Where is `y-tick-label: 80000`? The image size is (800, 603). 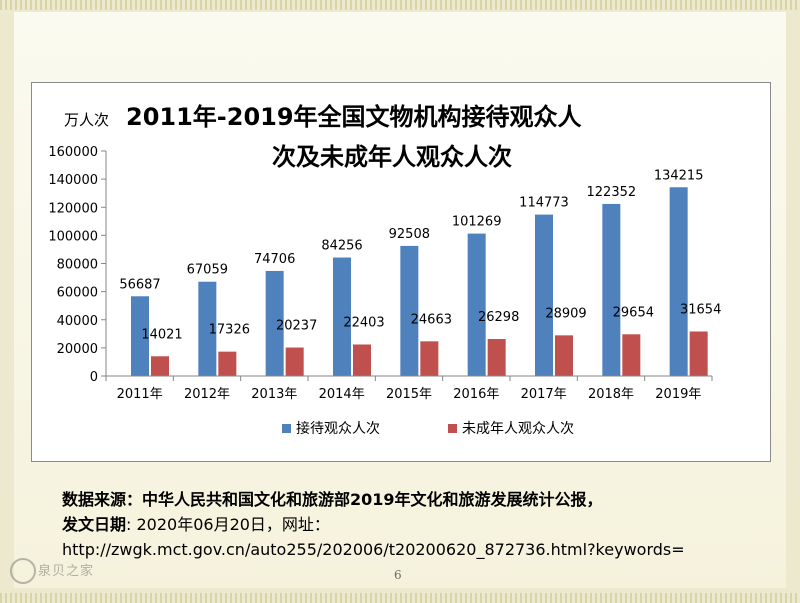
y-tick-label: 80000 is located at coordinates (77, 265).